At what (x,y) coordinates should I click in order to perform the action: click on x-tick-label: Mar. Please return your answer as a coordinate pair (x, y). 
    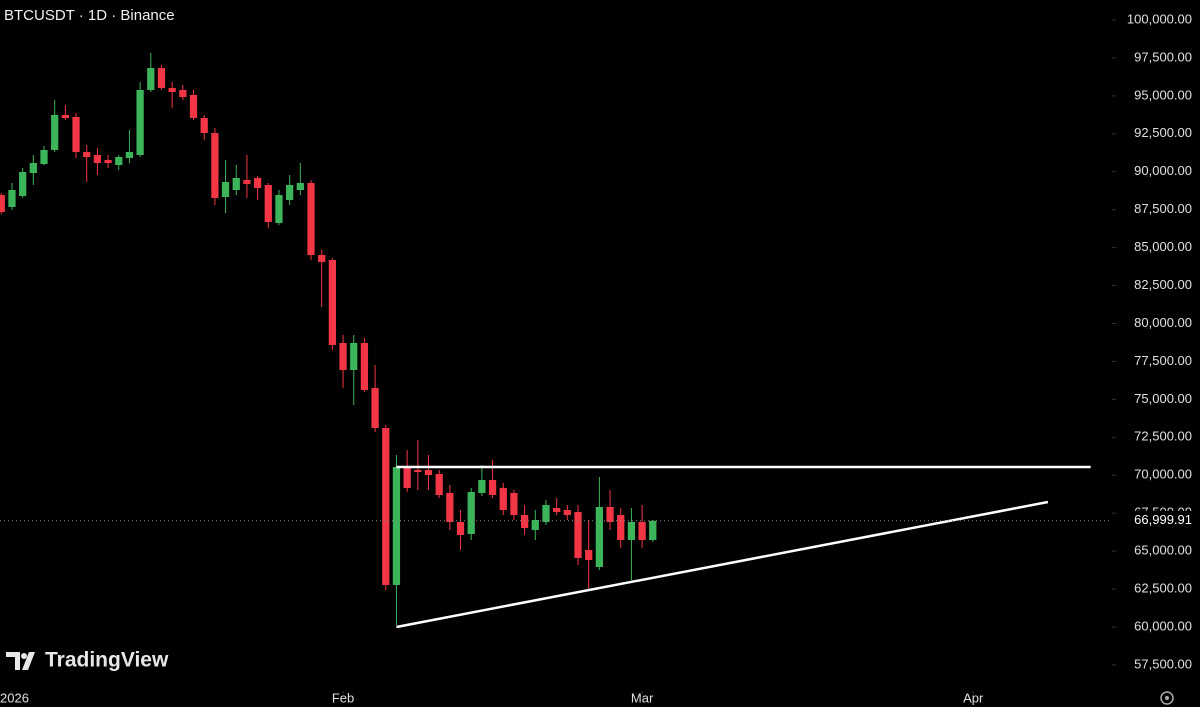
    Looking at the image, I should click on (642, 697).